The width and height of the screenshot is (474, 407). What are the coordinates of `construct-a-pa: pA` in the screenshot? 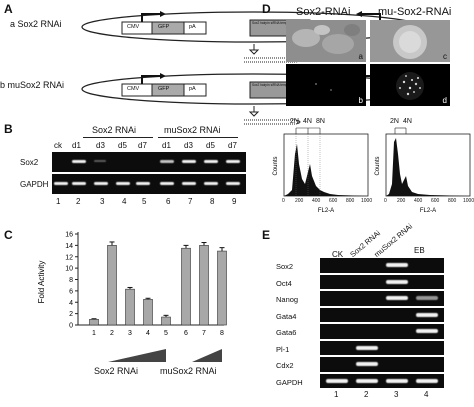 It's located at (192, 27).